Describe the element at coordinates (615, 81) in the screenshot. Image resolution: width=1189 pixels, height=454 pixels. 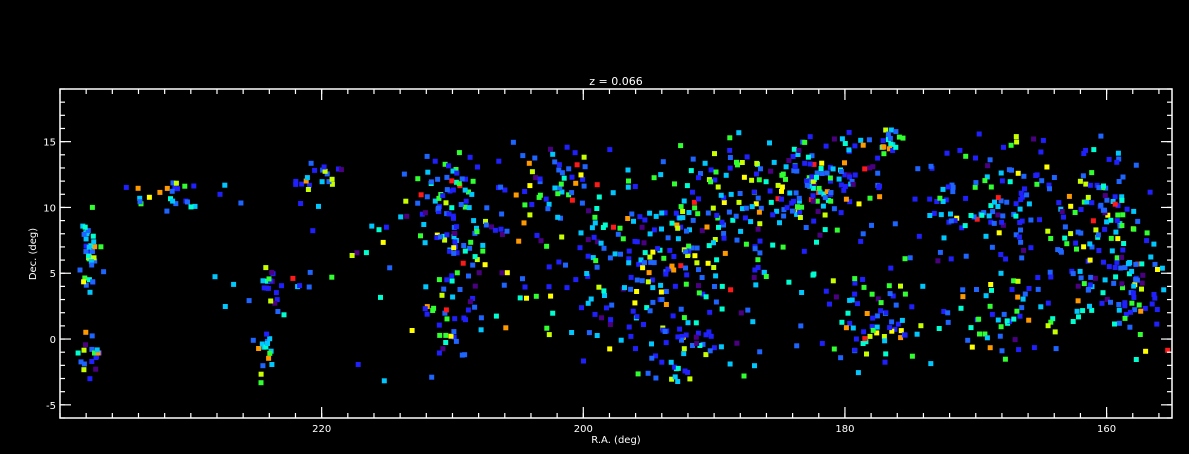
I see `chart-title: z = 0.066` at that location.